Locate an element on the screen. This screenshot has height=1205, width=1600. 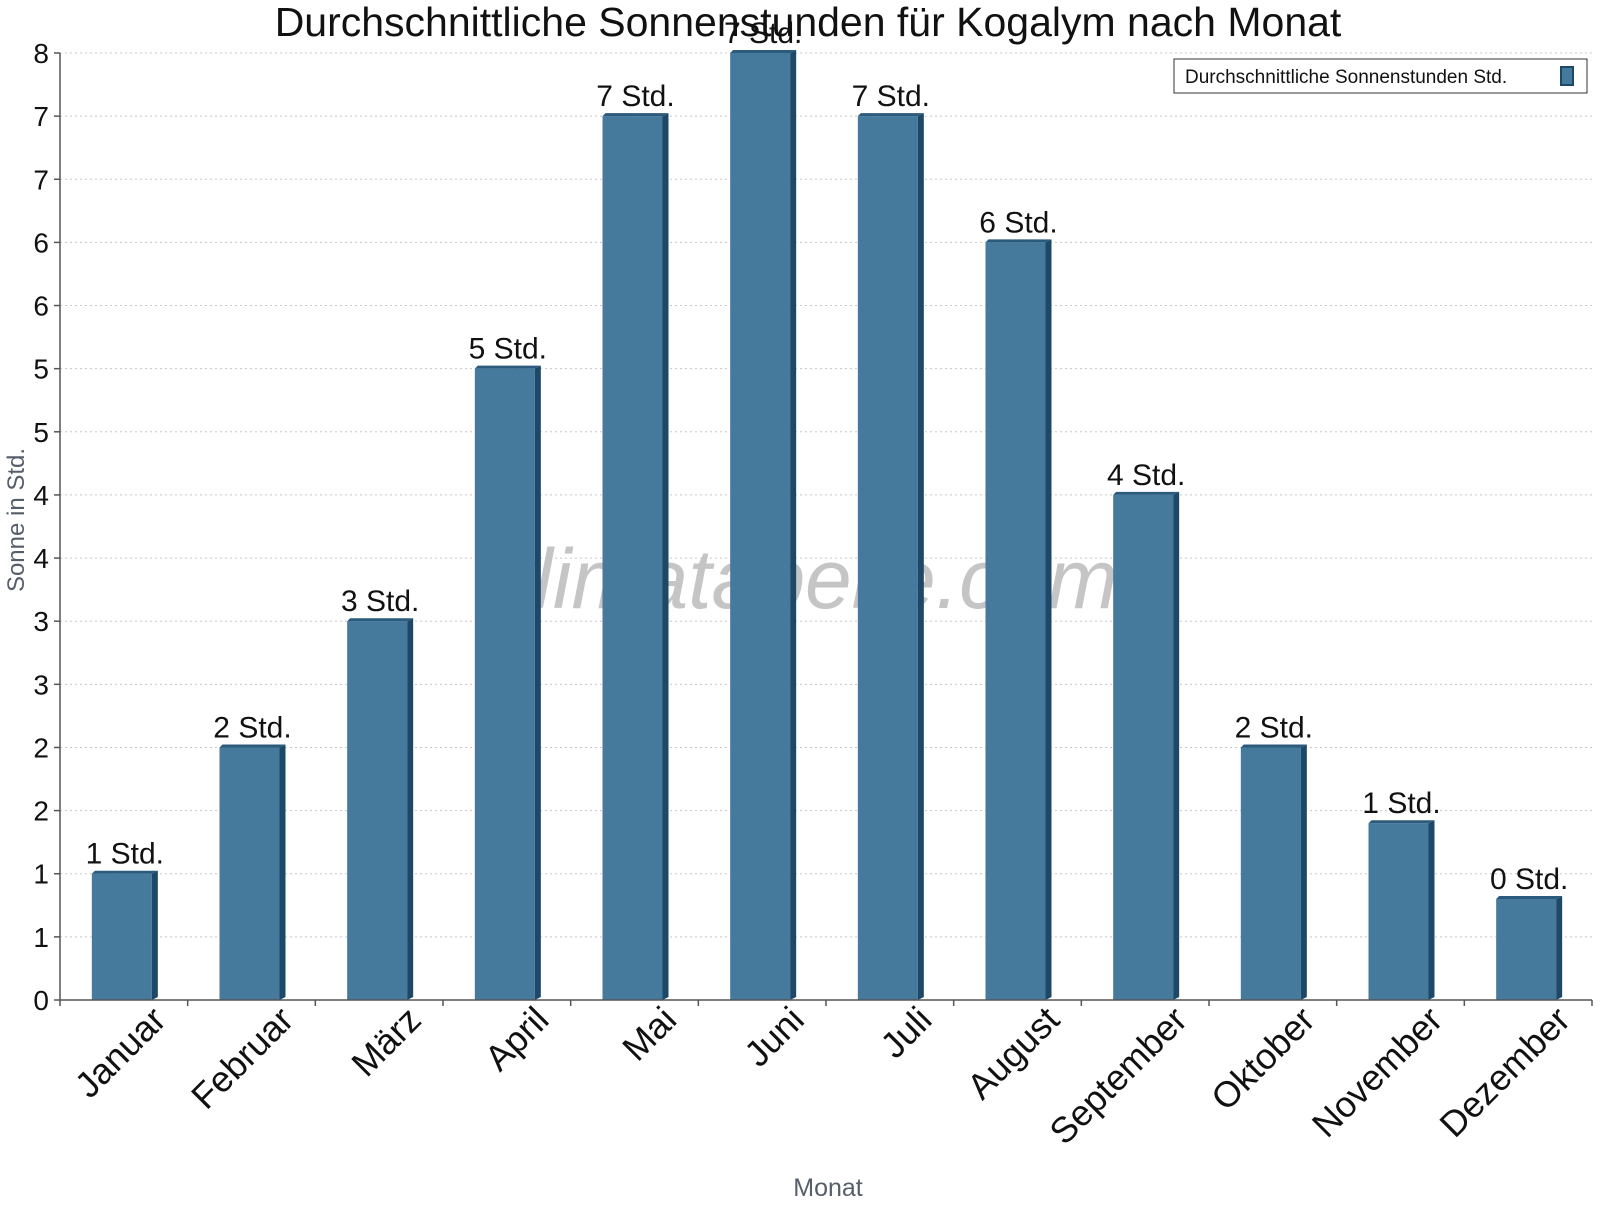
x-tick-label: Februar is located at coordinates (242, 1058).